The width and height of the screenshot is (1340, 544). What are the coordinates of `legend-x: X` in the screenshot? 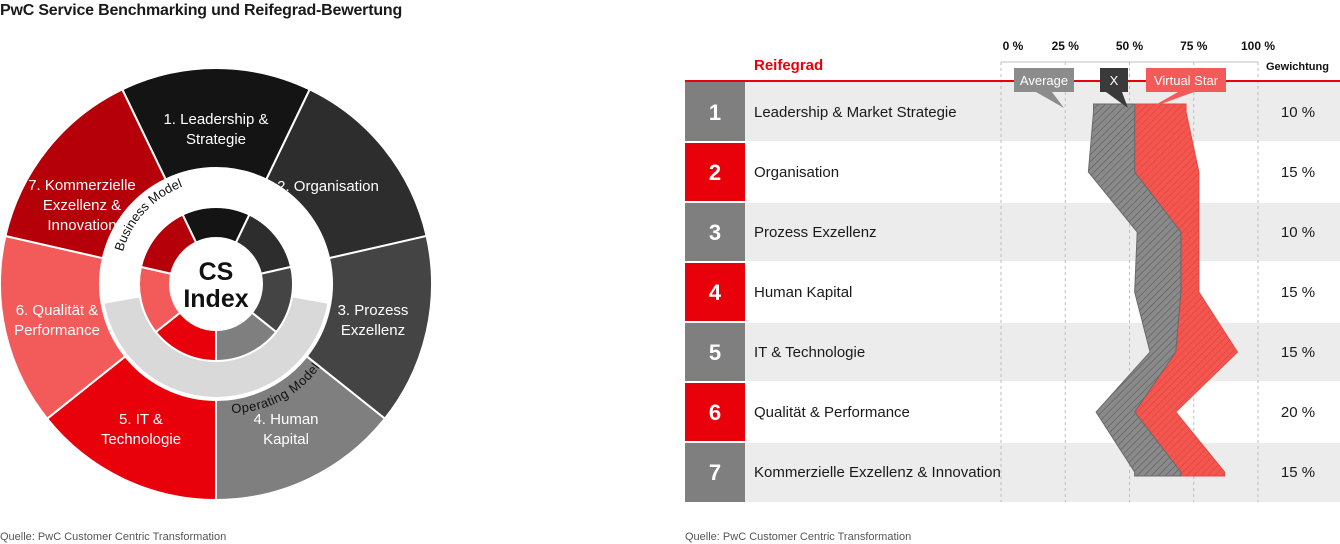 It's located at (1114, 88).